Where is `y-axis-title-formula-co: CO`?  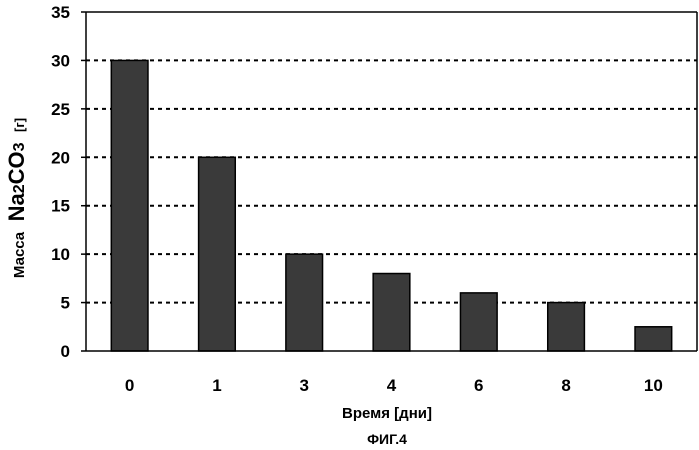 y-axis-title-formula-co: CO is located at coordinates (16, 167).